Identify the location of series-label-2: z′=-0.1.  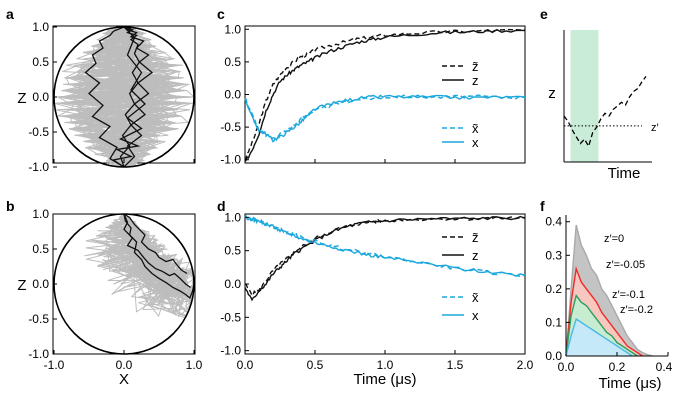
(628, 295).